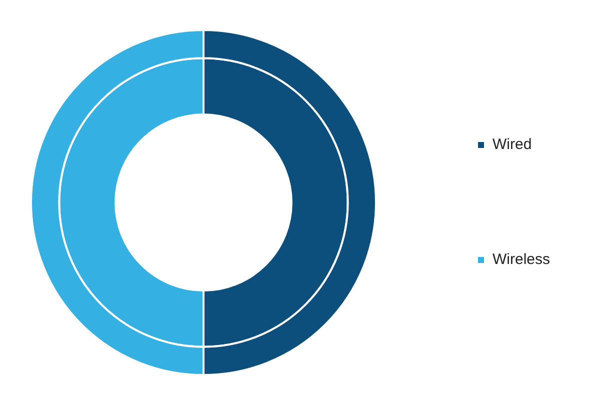 This screenshot has height=405, width=600. What do you see at coordinates (512, 145) in the screenshot?
I see `legend-label: Wired` at bounding box center [512, 145].